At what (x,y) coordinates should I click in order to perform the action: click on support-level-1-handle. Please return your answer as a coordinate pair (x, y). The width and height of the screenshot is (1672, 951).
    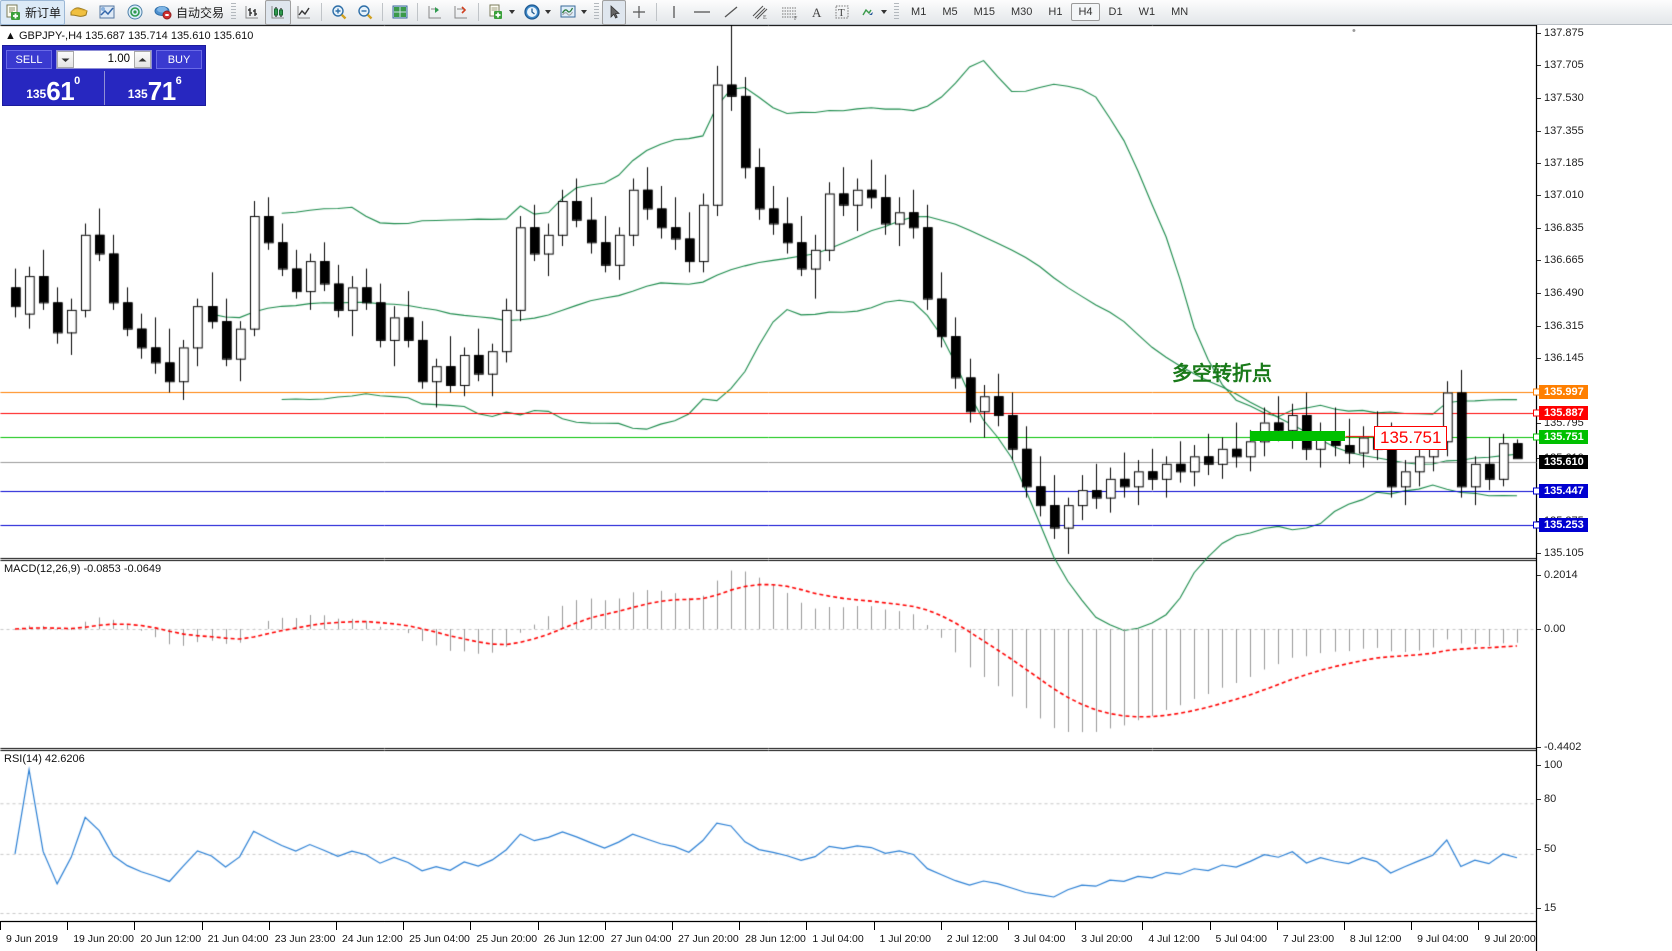
    Looking at the image, I should click on (1536, 491).